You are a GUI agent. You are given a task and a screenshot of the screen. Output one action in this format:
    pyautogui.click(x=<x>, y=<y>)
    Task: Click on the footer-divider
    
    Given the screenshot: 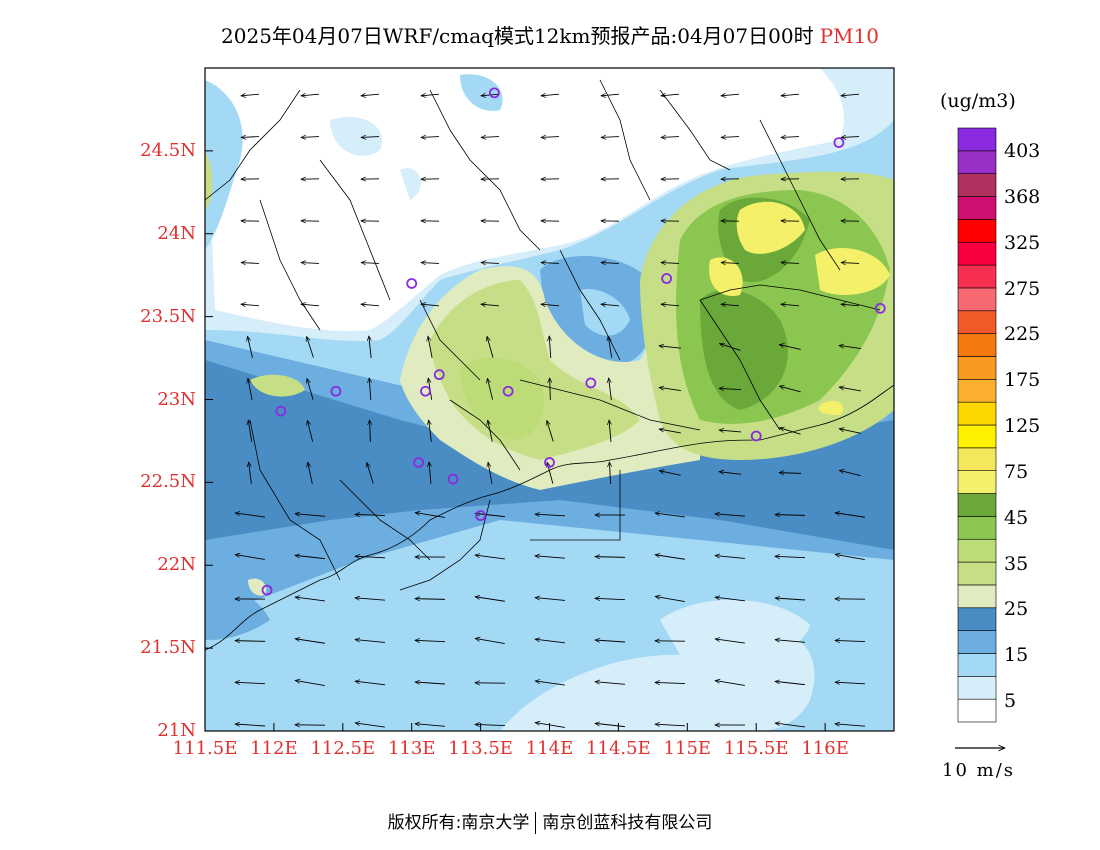 What is the action you would take?
    pyautogui.click(x=536, y=823)
    